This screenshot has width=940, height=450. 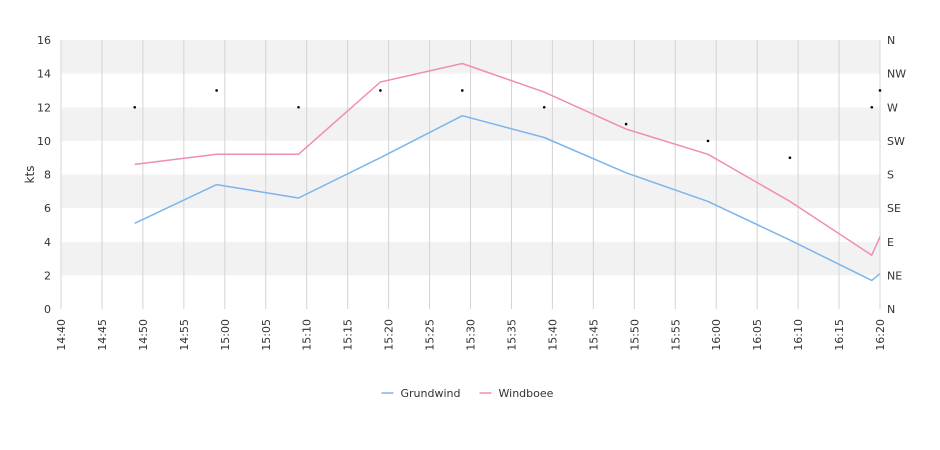 I want to click on y2-tick-label: NE, so click(x=894, y=275).